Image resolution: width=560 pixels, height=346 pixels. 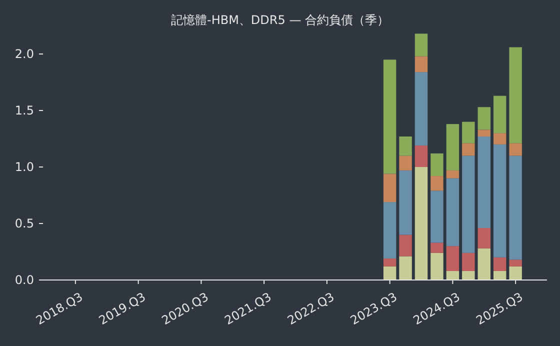 I want to click on y-tick-label: 1.5, so click(x=24, y=111).